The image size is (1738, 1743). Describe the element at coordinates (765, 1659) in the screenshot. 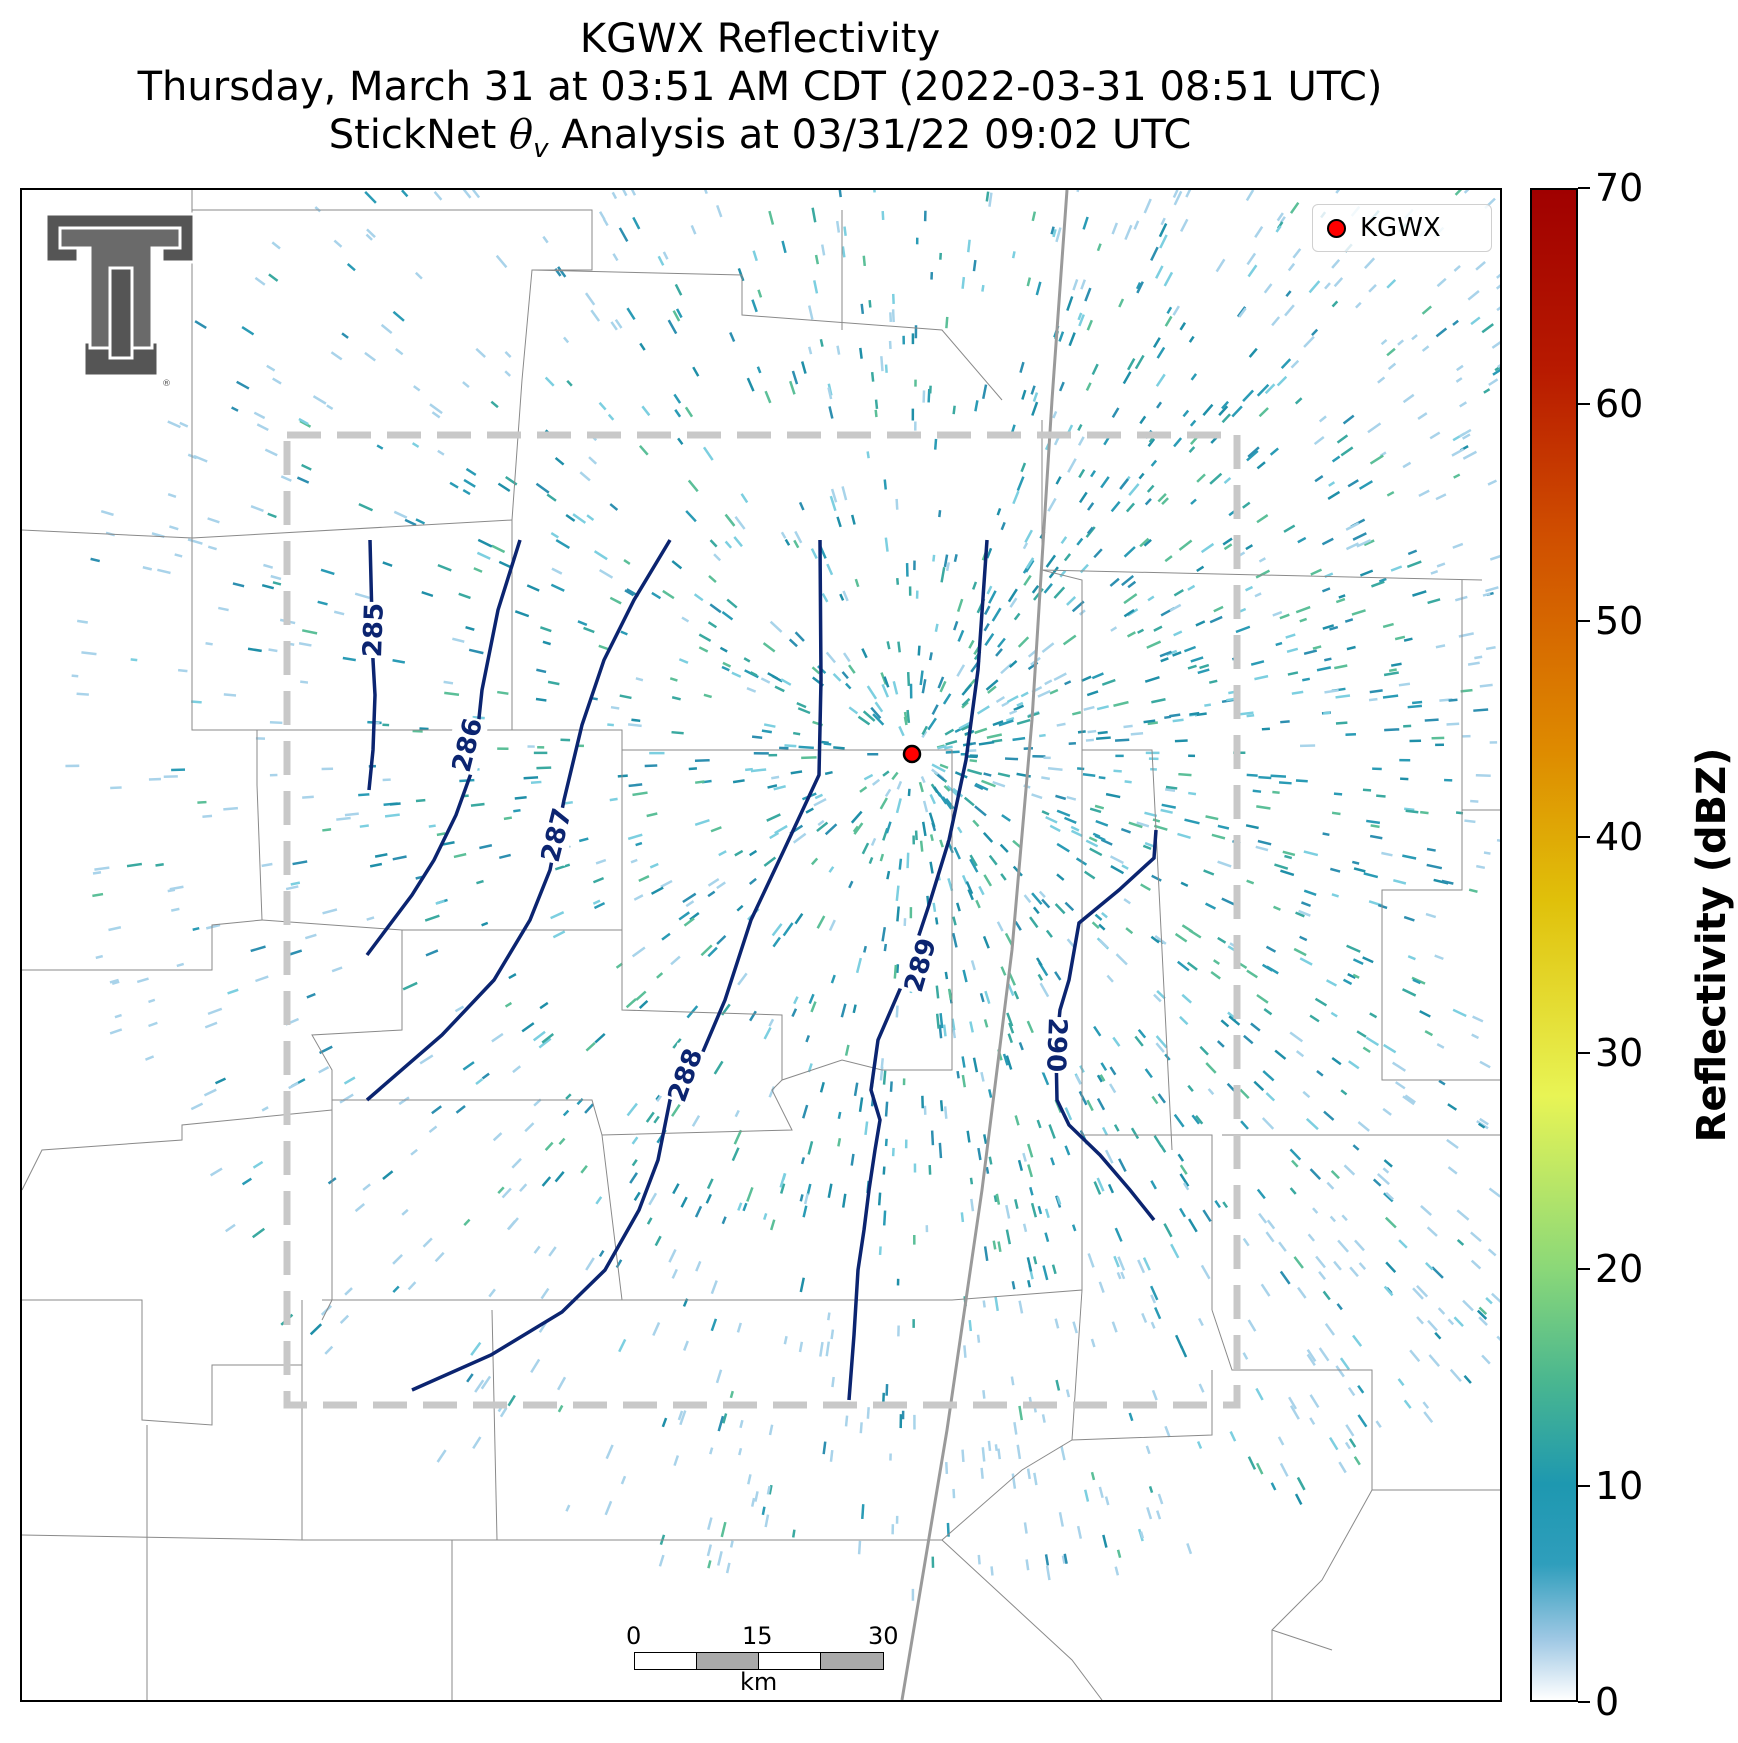

I see `scale-bar: 0 15 30 km` at that location.